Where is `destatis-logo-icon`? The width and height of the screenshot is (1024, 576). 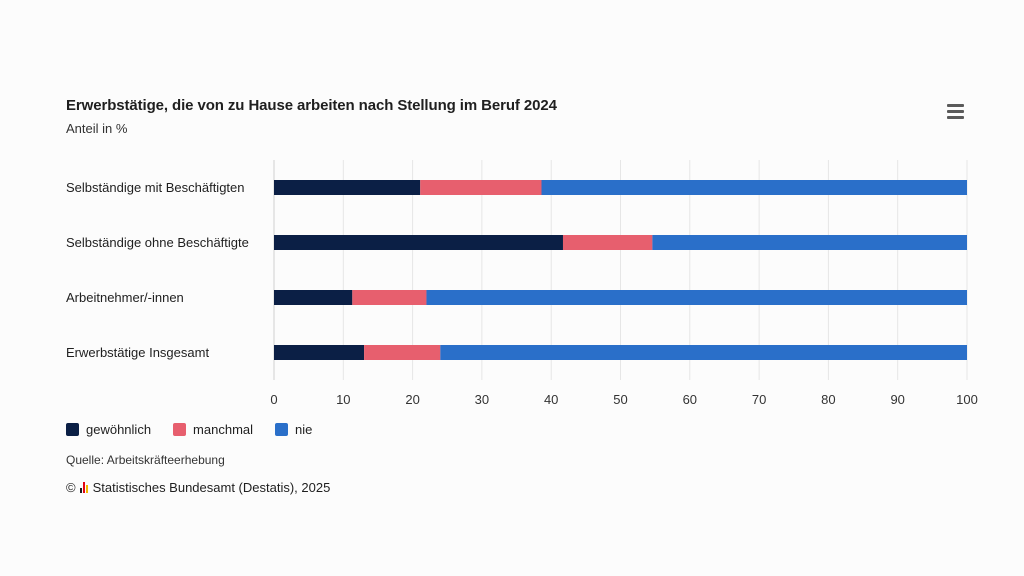 destatis-logo-icon is located at coordinates (84, 487).